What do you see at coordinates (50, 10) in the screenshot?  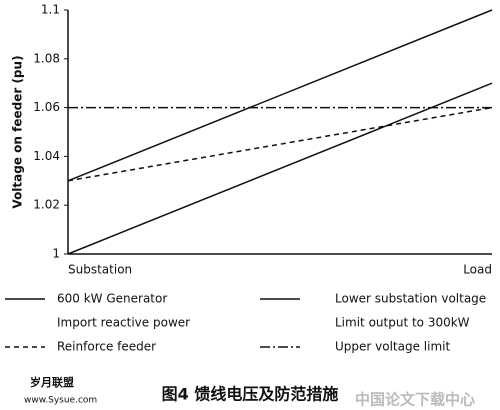 I see `y-tick-label: 1.1` at bounding box center [50, 10].